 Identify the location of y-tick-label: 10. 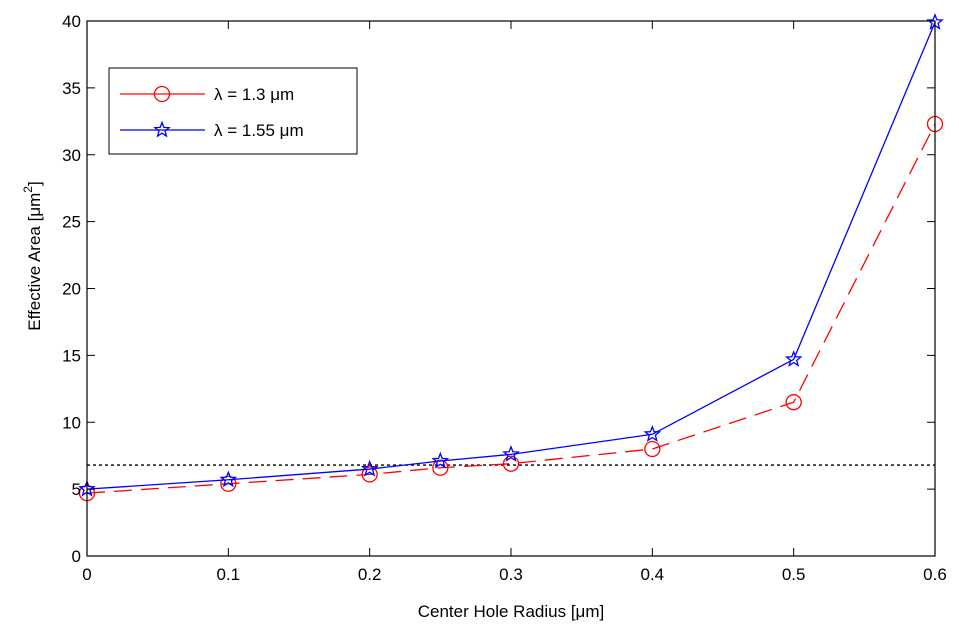
(71, 422).